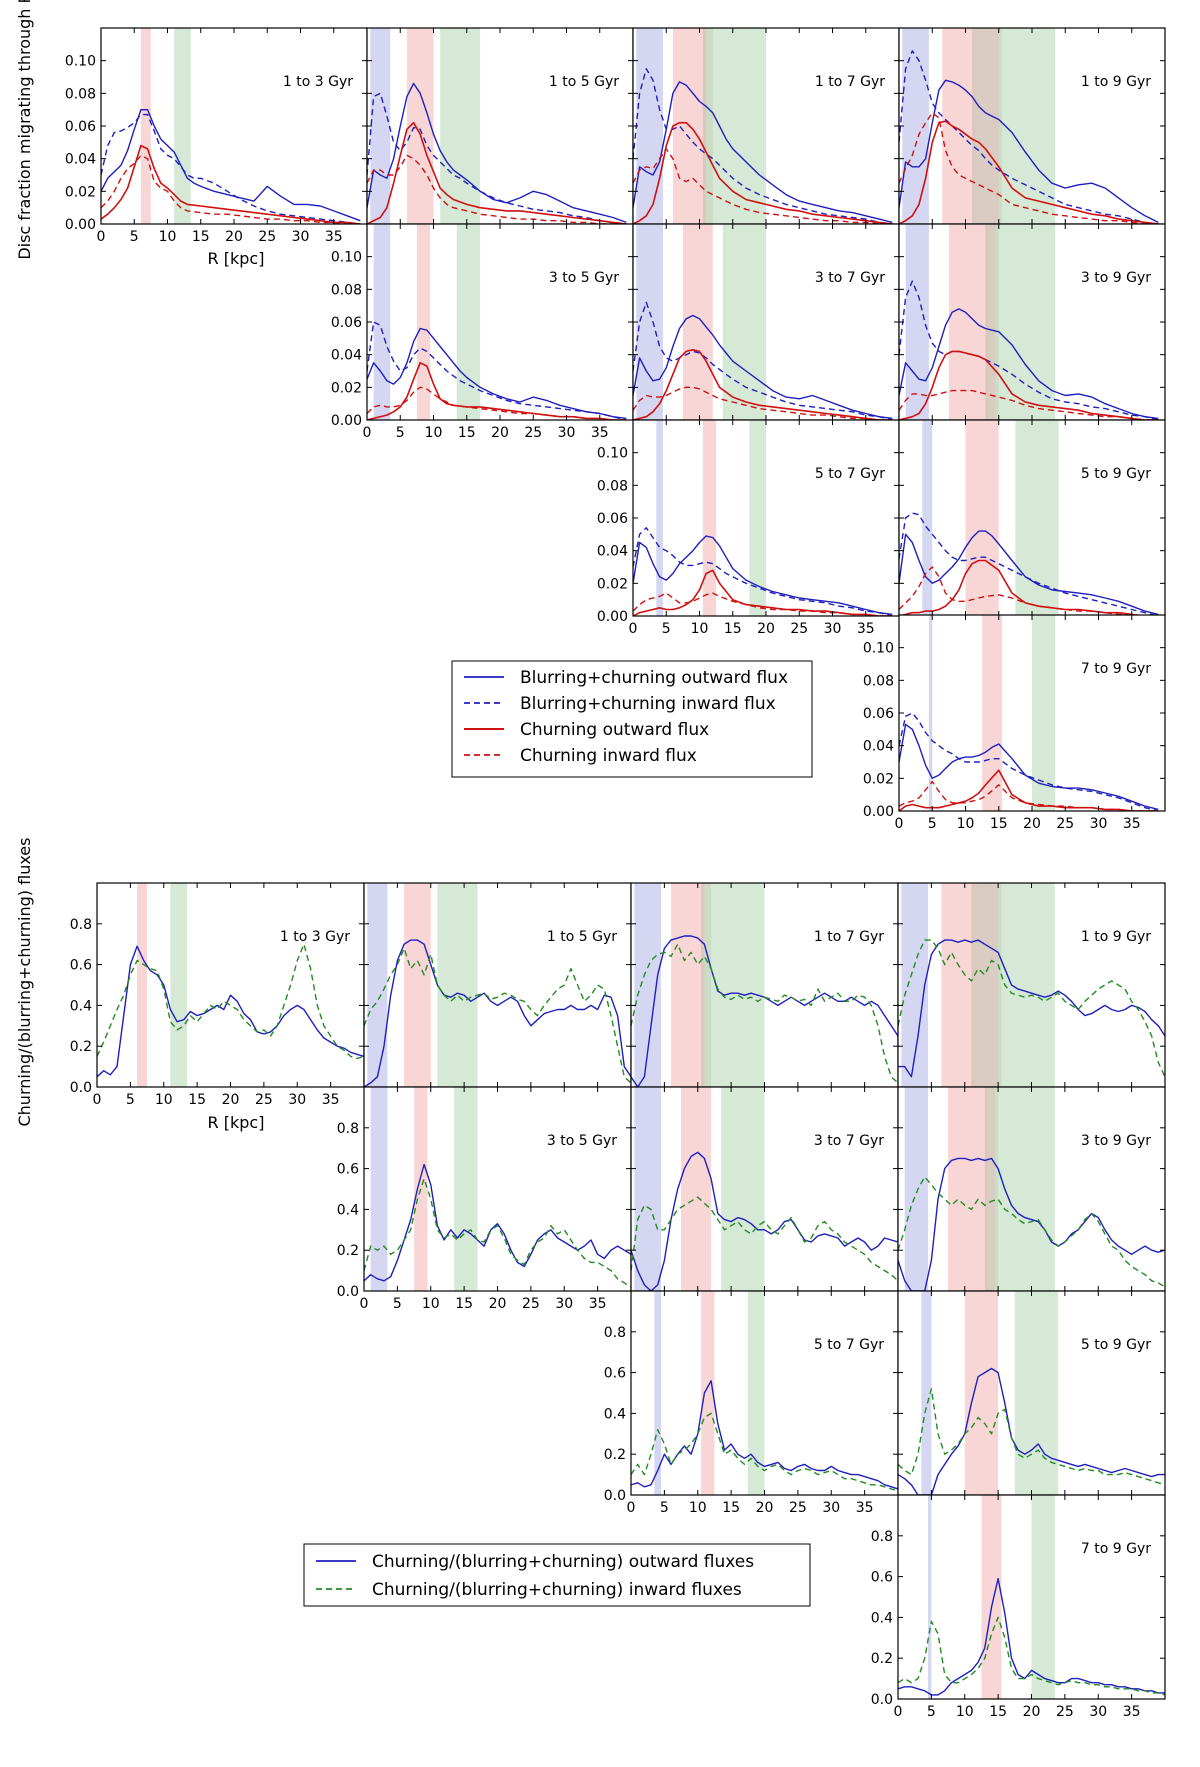 Image resolution: width=1200 pixels, height=1767 pixels. What do you see at coordinates (484, 1199) in the screenshot?
I see `panel-f2-3-5: 0 5 10 15 20 25 30 35 0.0 0.2 0.4 0.6 0.8 3 to 5 Gyr` at bounding box center [484, 1199].